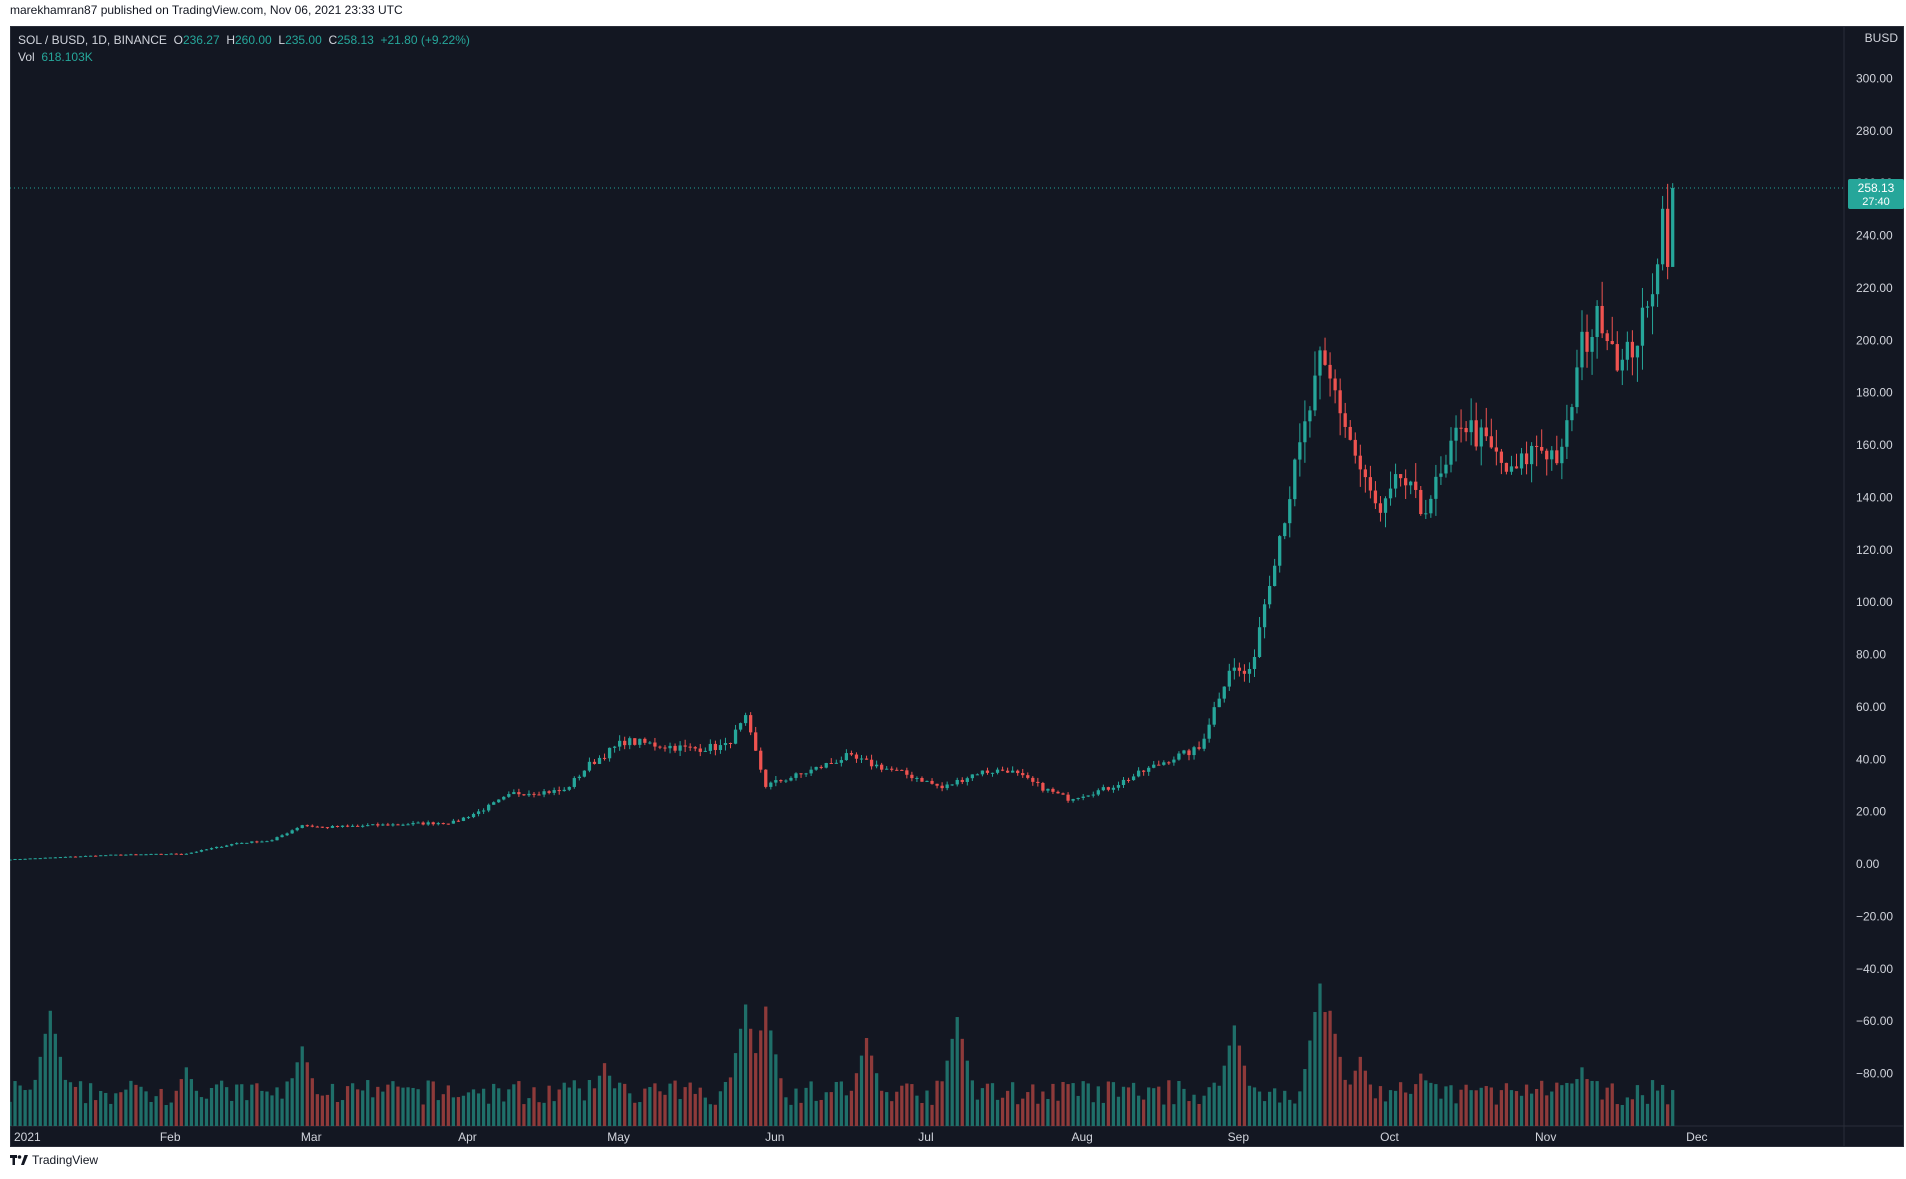 The image size is (1906, 1179). Describe the element at coordinates (1874, 497) in the screenshot. I see `y-tick-label: 140.00` at that location.